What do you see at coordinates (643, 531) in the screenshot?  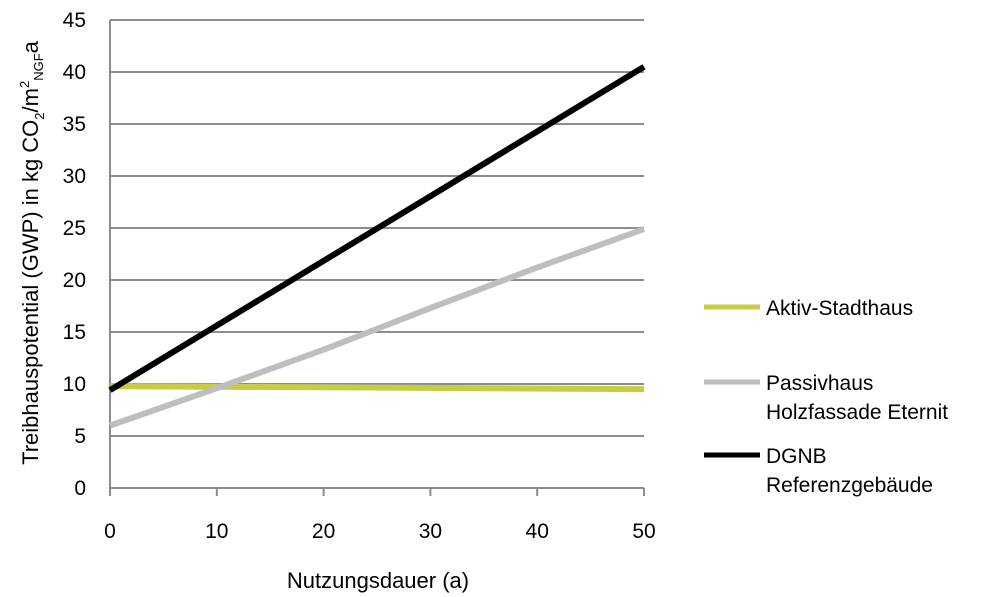 I see `x-tick-label: 50` at bounding box center [643, 531].